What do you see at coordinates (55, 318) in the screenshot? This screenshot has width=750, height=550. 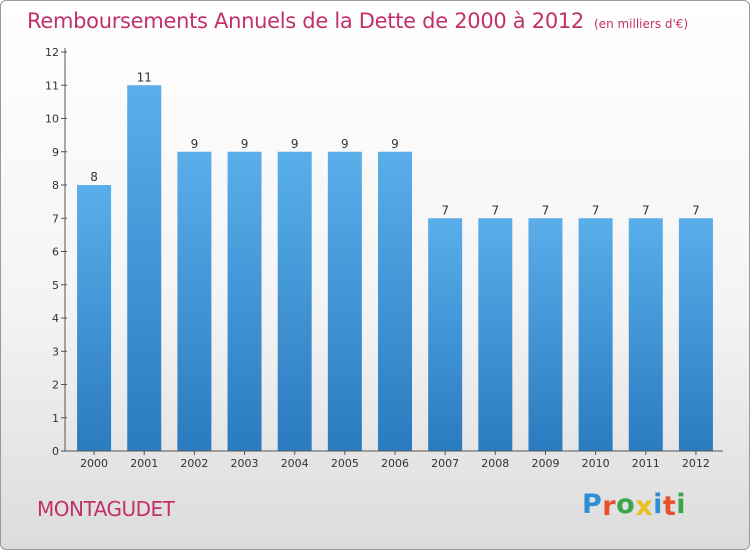 I see `y-tick-label: 4` at bounding box center [55, 318].